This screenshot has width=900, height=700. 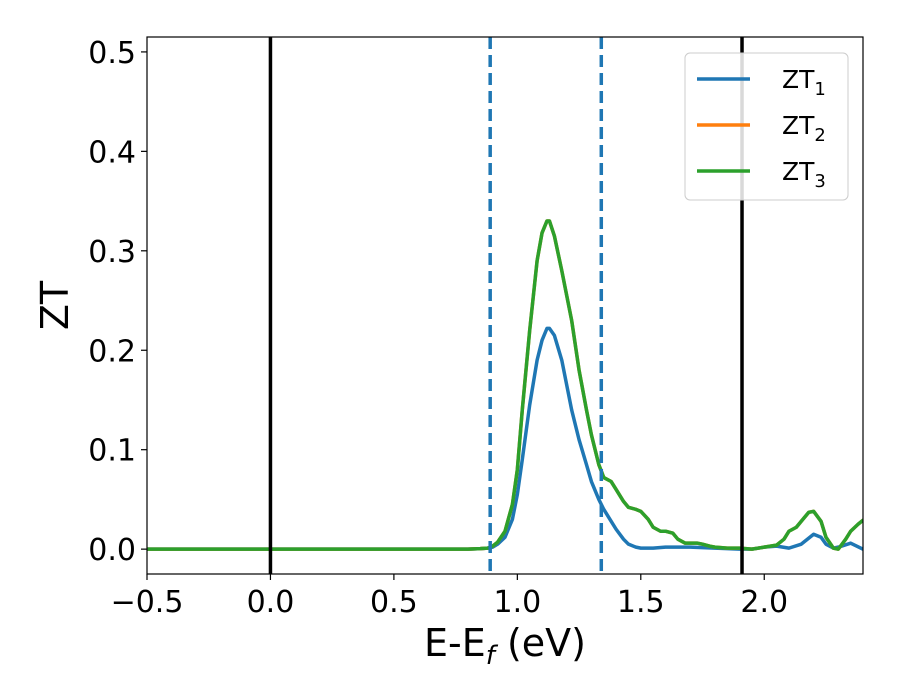 What do you see at coordinates (117, 302) in the screenshot?
I see `y-axis: 0.0 0.1 0.2 0.3 0.4 0.5` at bounding box center [117, 302].